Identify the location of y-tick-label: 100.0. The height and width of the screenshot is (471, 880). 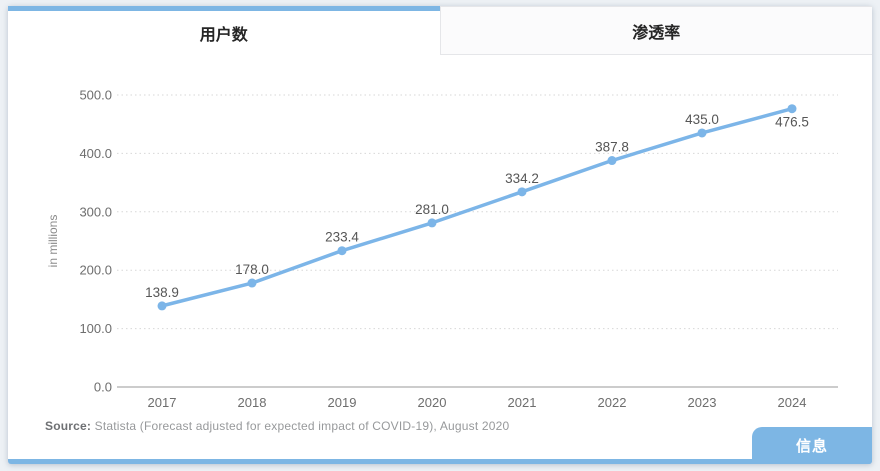
(95, 328).